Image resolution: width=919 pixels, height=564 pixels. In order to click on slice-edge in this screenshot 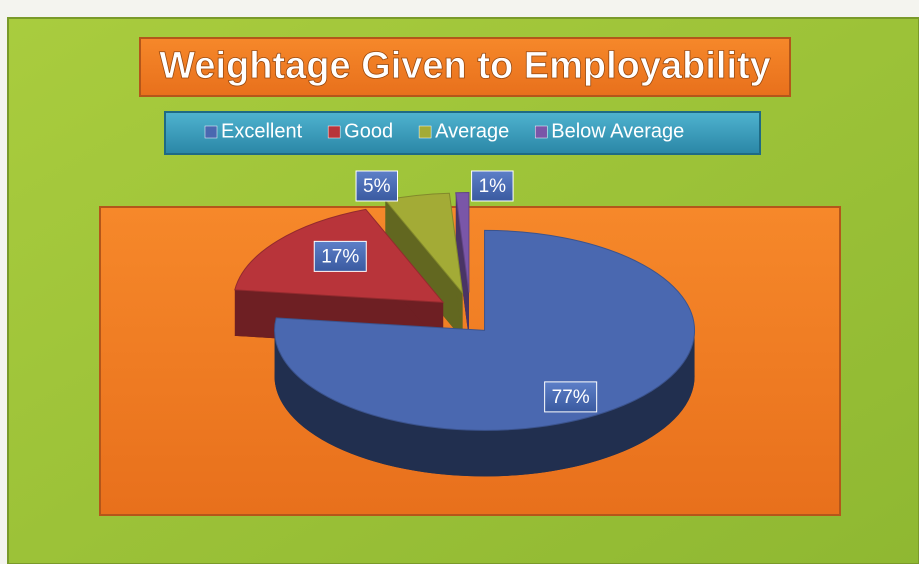, I will do `click(484, 403)`.